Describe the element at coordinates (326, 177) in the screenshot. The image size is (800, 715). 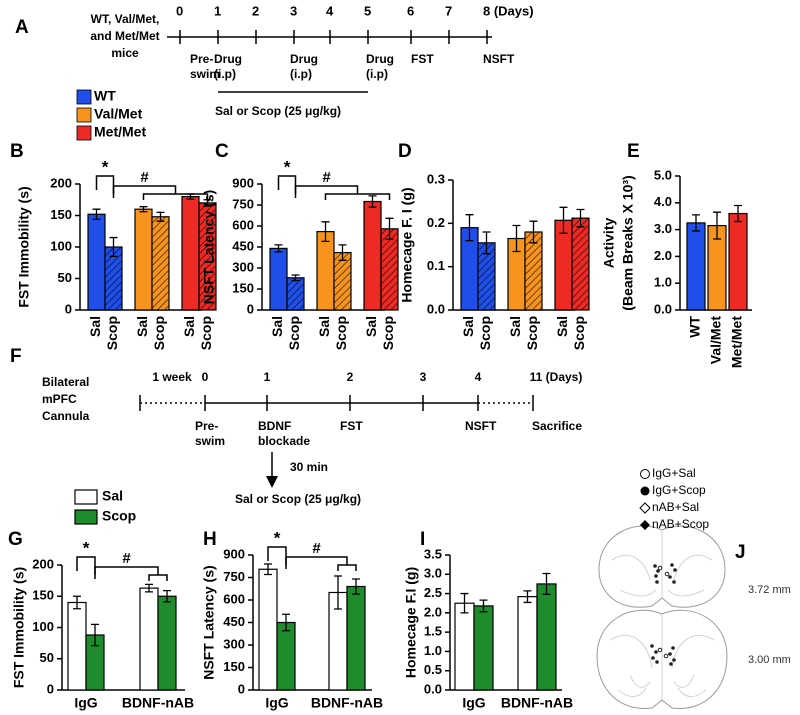
I see `annotation: #` at that location.